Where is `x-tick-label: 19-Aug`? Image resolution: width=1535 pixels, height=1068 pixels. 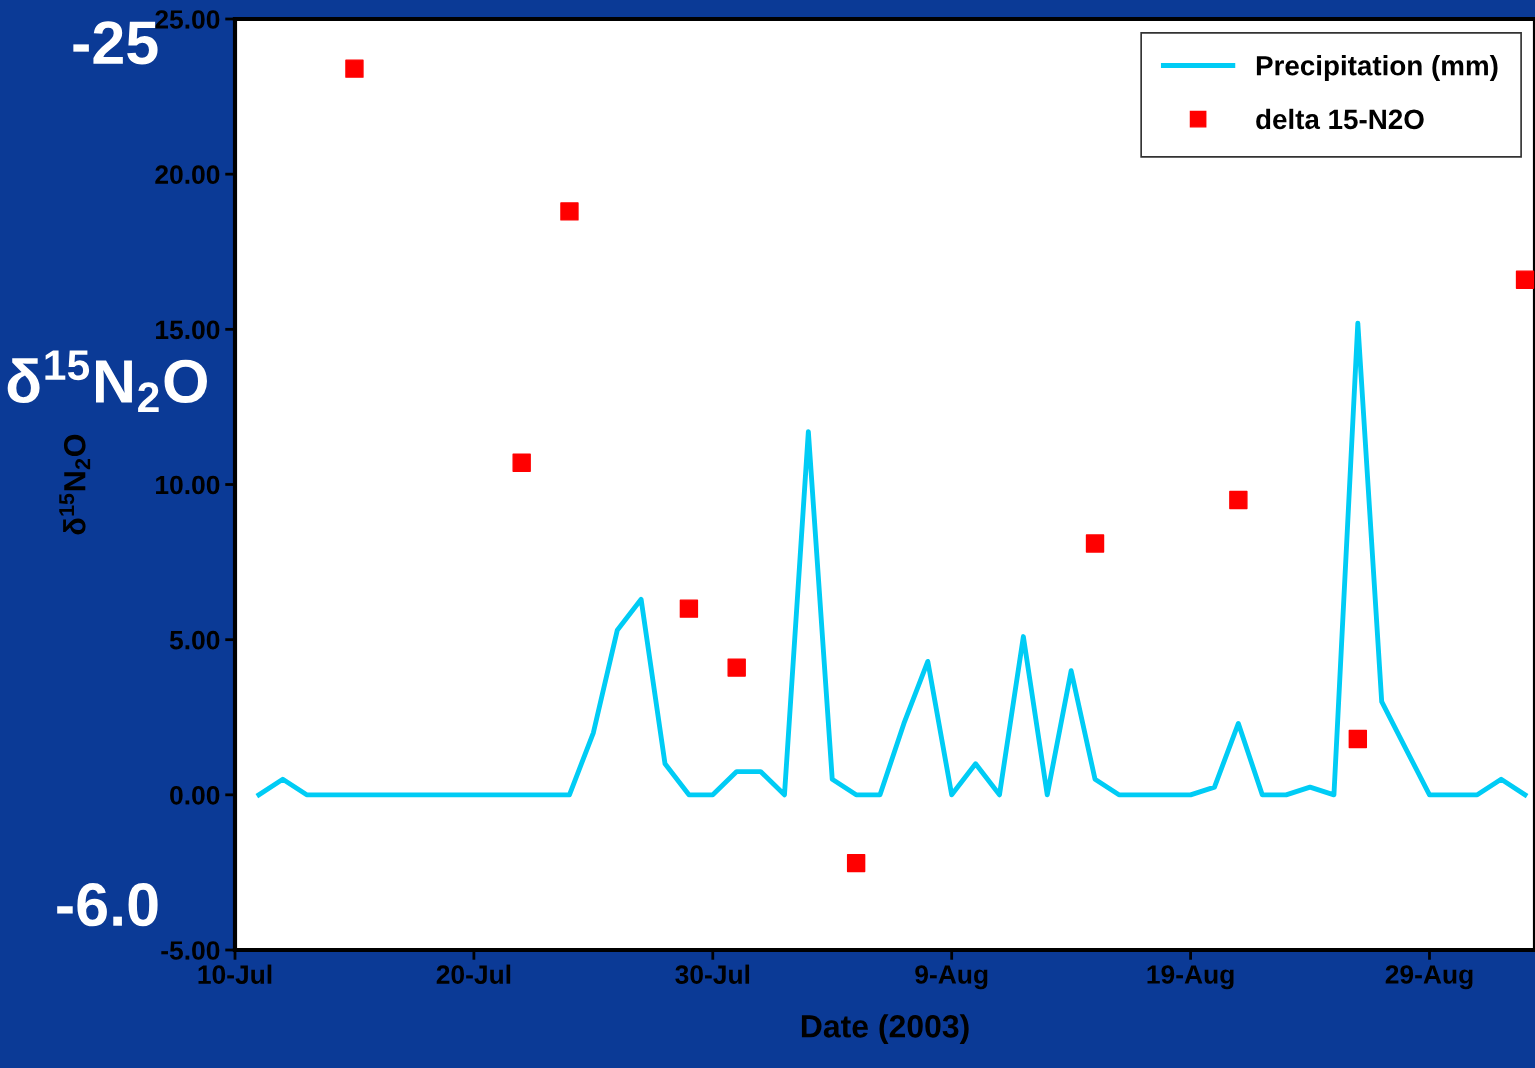
x-tick-label: 19-Aug is located at coordinates (1190, 977).